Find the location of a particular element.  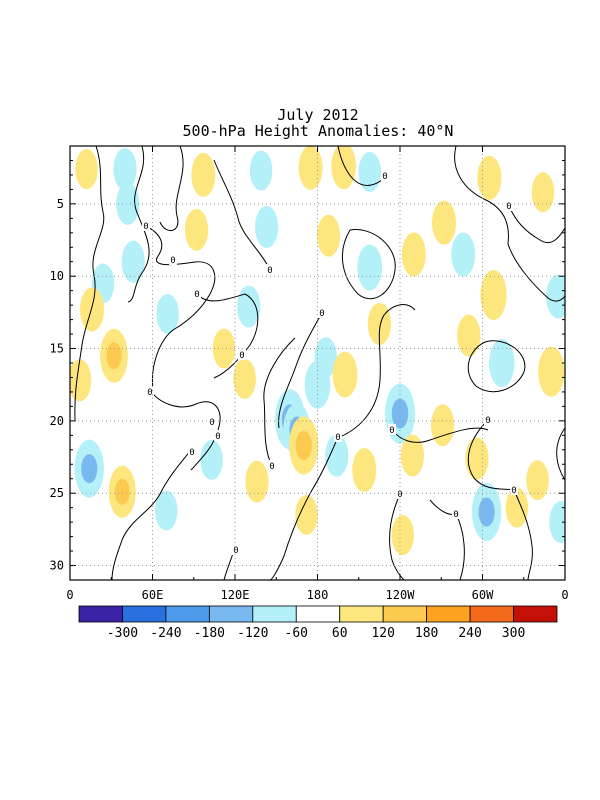

colorbar-label: -240 is located at coordinates (165, 633).